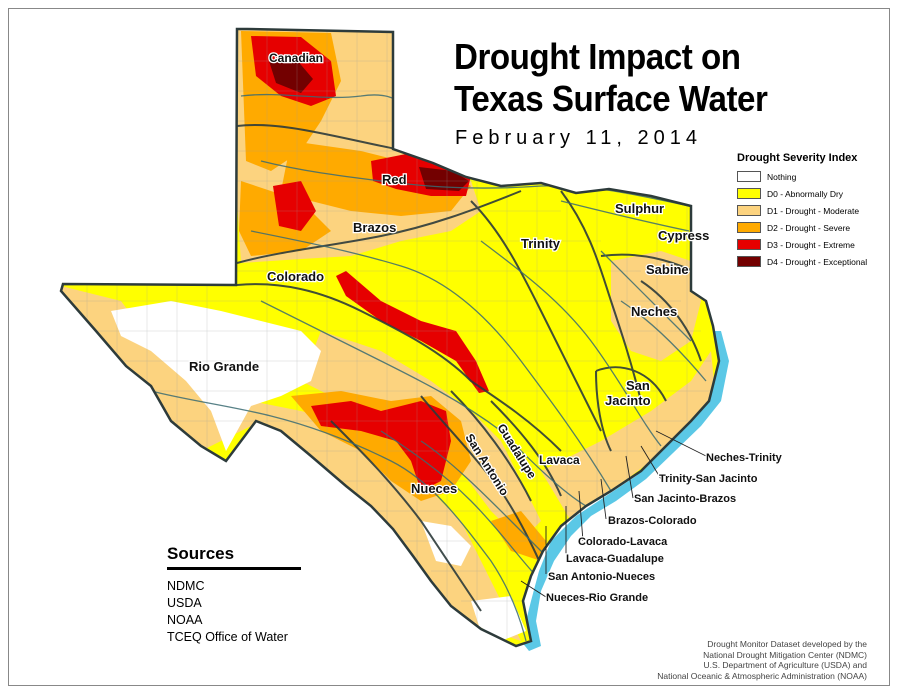 Image resolution: width=900 pixels, height=695 pixels. Describe the element at coordinates (787, 644) in the screenshot. I see `credit-line: Drought Monitor Dataset developed by the` at that location.